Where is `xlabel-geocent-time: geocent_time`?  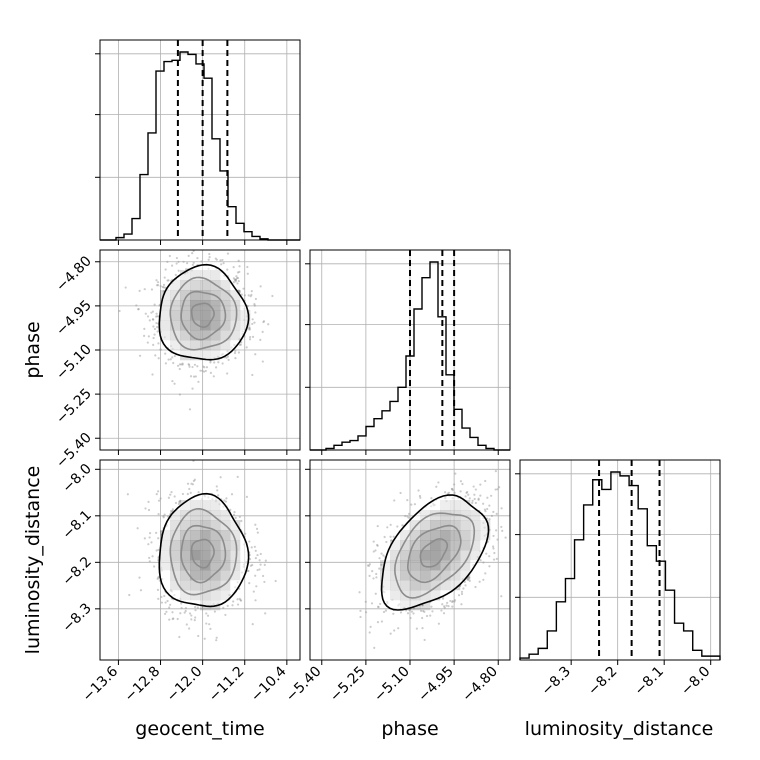 xlabel-geocent-time: geocent_time is located at coordinates (199, 729).